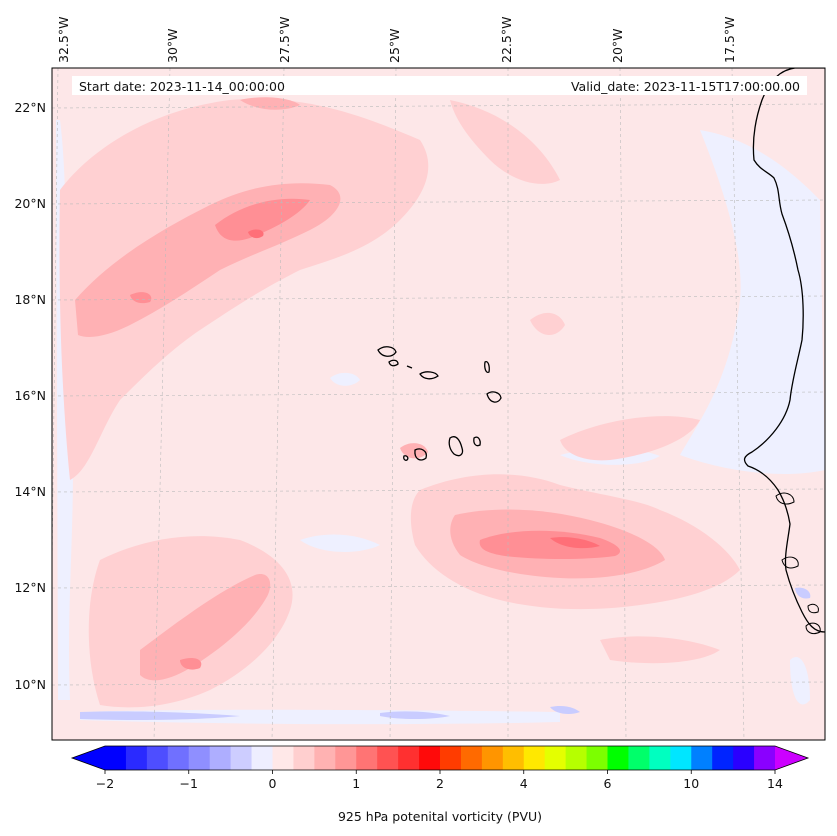  I want to click on colorbar-ticks: −2 −1 0 1 2 4 6 10 14, so click(439, 780).